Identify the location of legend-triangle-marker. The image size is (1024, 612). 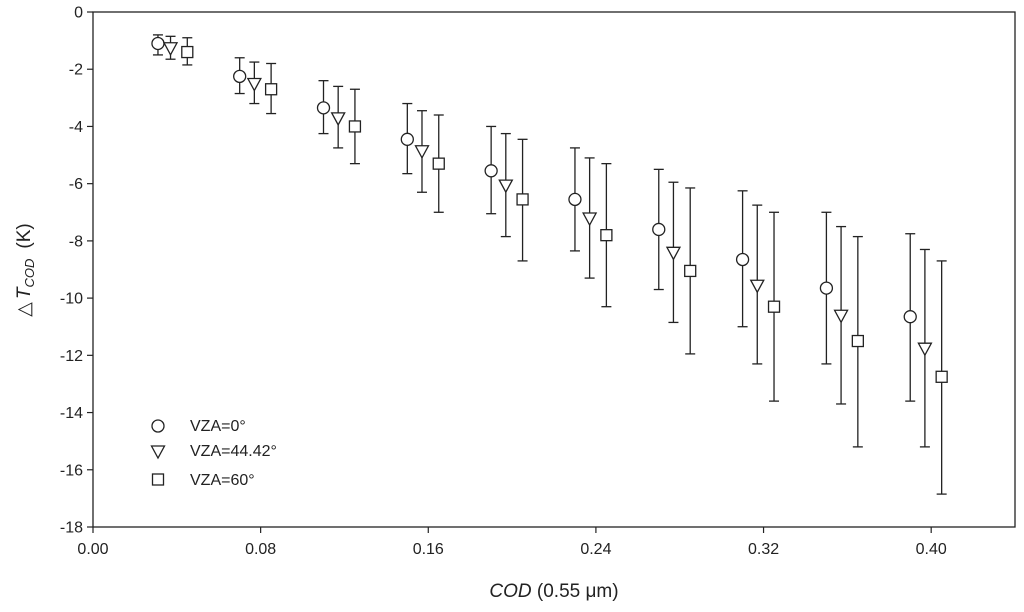
(158, 452).